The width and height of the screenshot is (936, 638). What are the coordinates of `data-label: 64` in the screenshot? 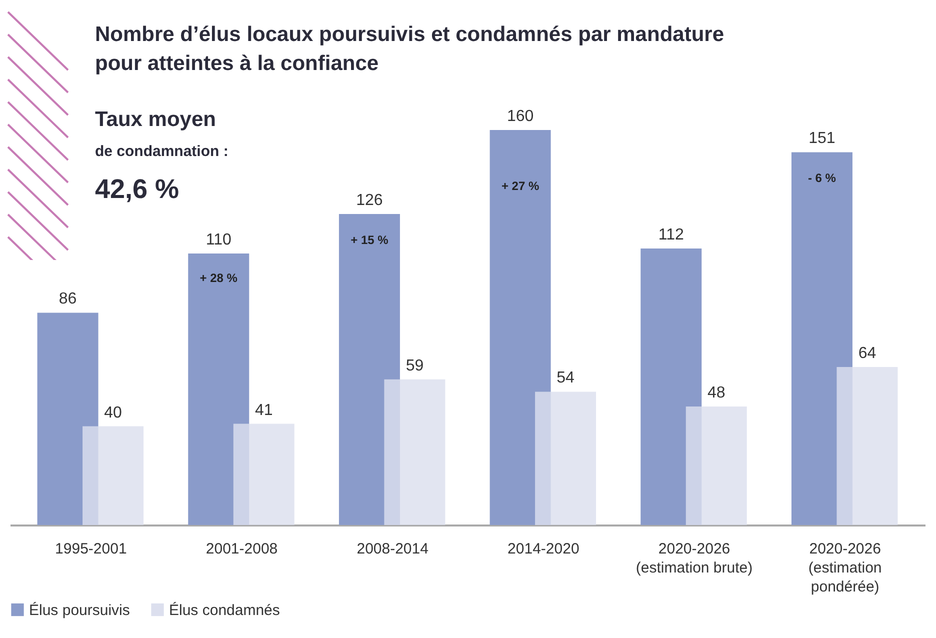 It's located at (867, 353).